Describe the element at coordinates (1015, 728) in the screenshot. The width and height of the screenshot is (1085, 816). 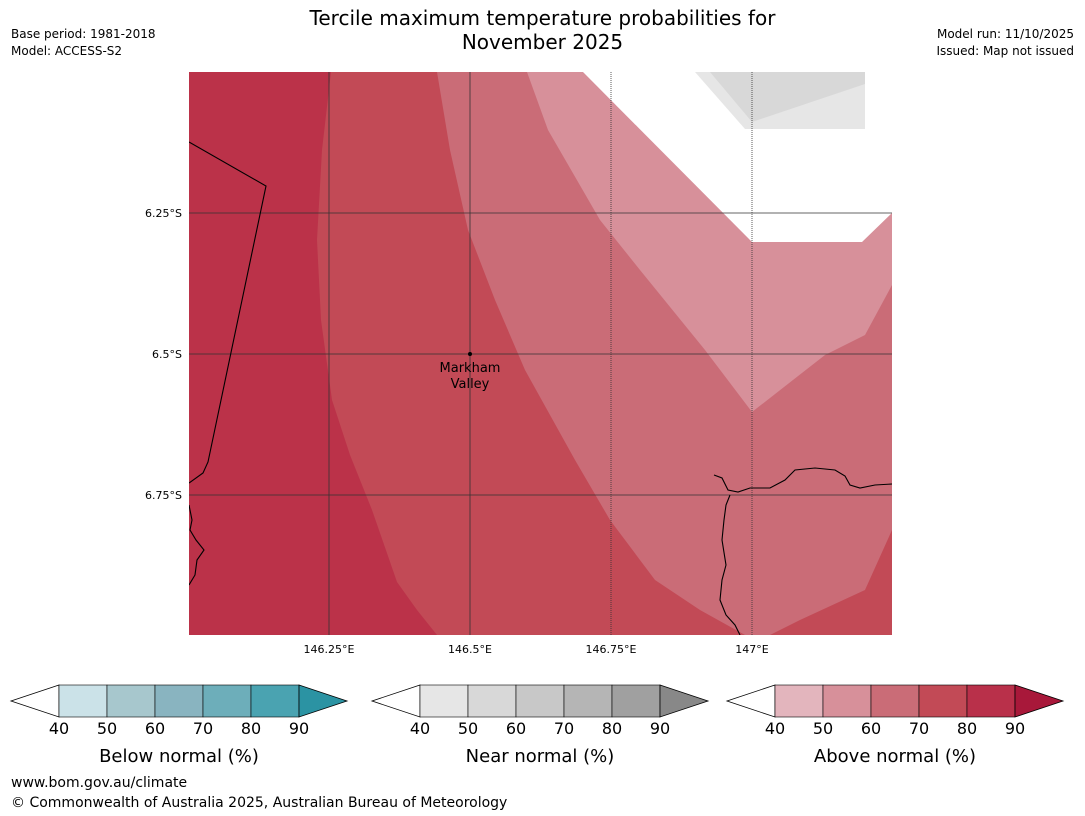
I see `colorbar-above-tick: 90` at that location.